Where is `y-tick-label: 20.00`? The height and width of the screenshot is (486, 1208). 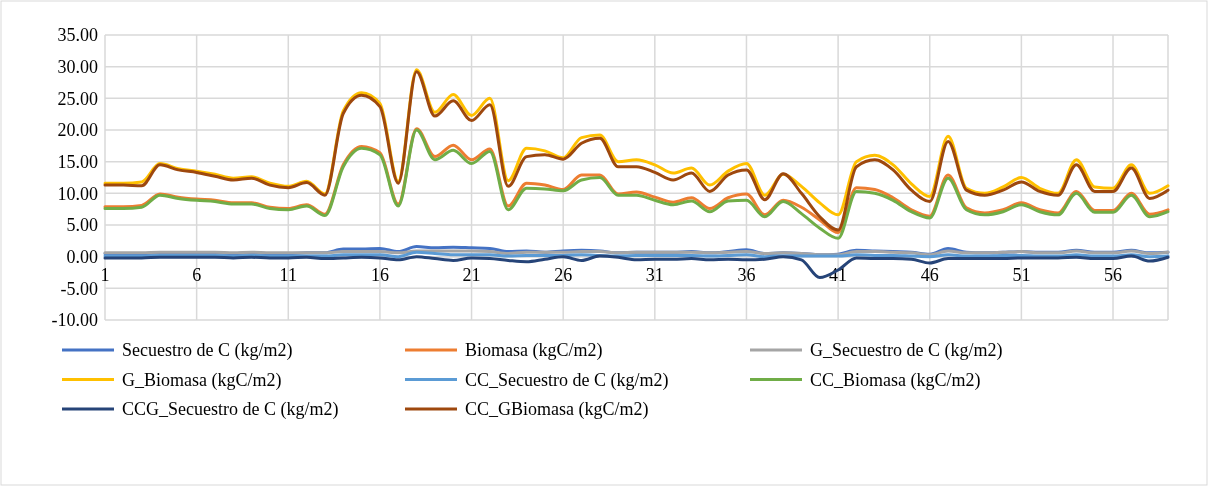
y-tick-label: 20.00 is located at coordinates (77, 130).